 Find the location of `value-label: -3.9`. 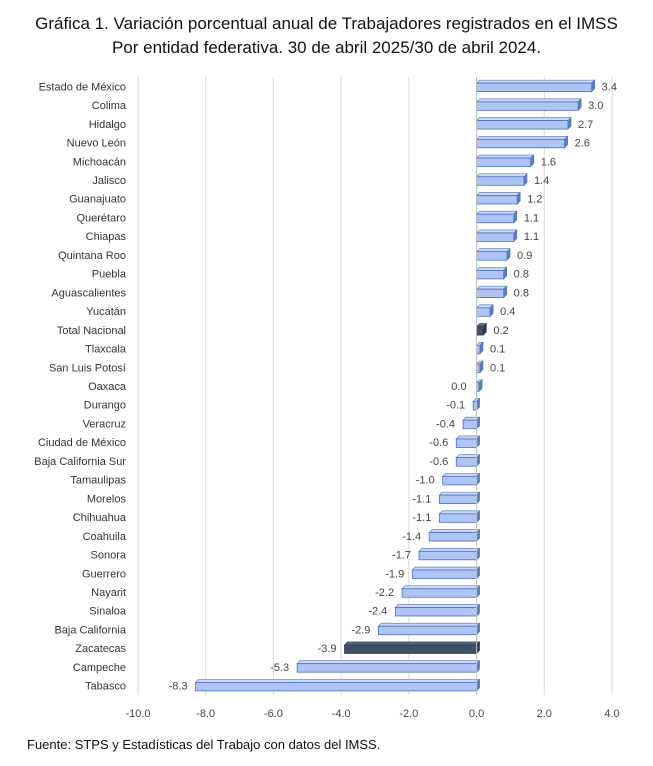

value-label: -3.9 is located at coordinates (327, 649).